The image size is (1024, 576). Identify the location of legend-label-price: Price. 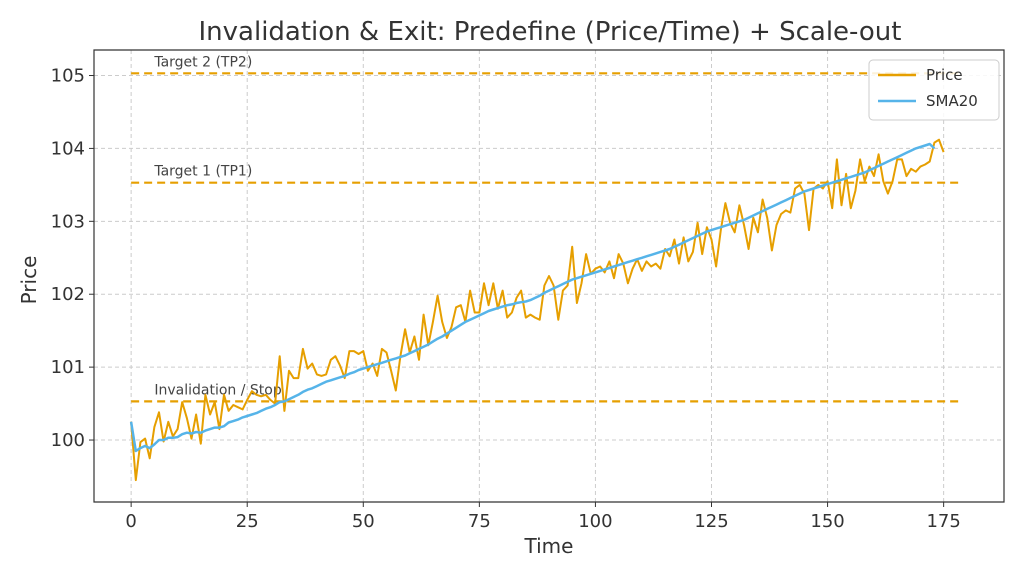
(944, 75).